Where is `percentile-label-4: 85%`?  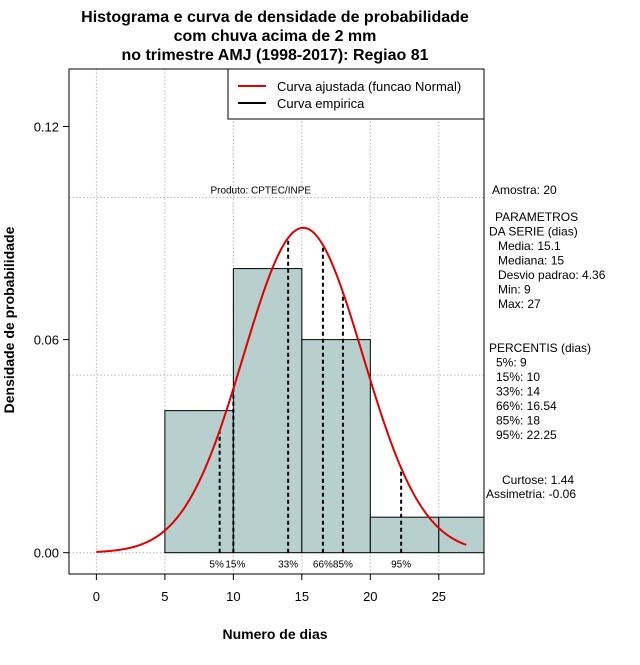
percentile-label-4: 85% is located at coordinates (343, 565).